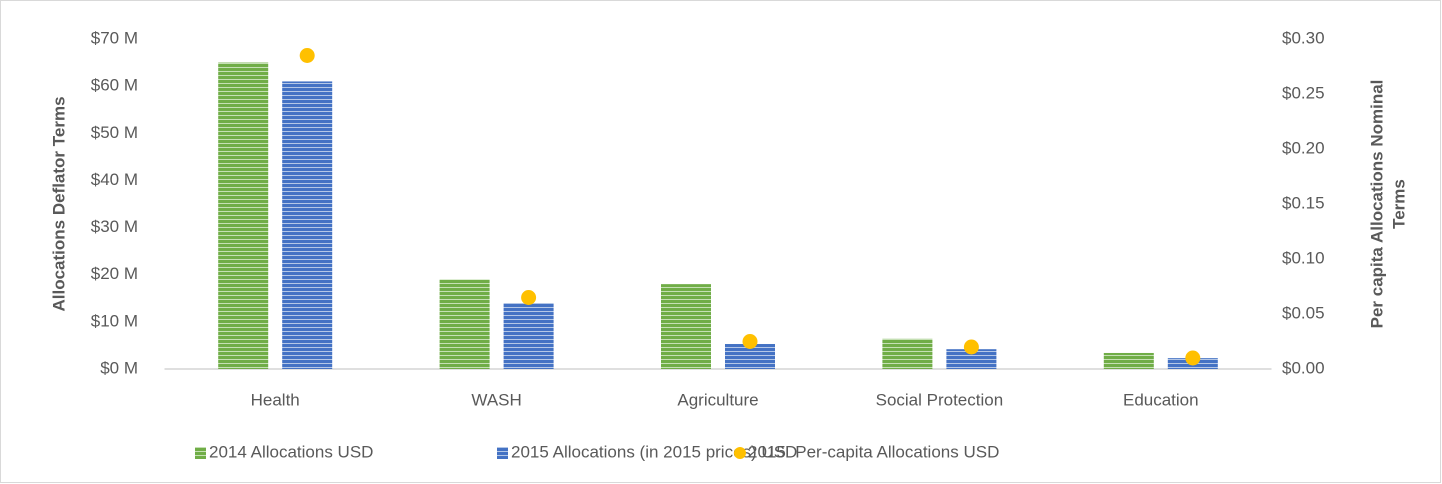  What do you see at coordinates (114, 273) in the screenshot?
I see `y-tick-label: $20 M` at bounding box center [114, 273].